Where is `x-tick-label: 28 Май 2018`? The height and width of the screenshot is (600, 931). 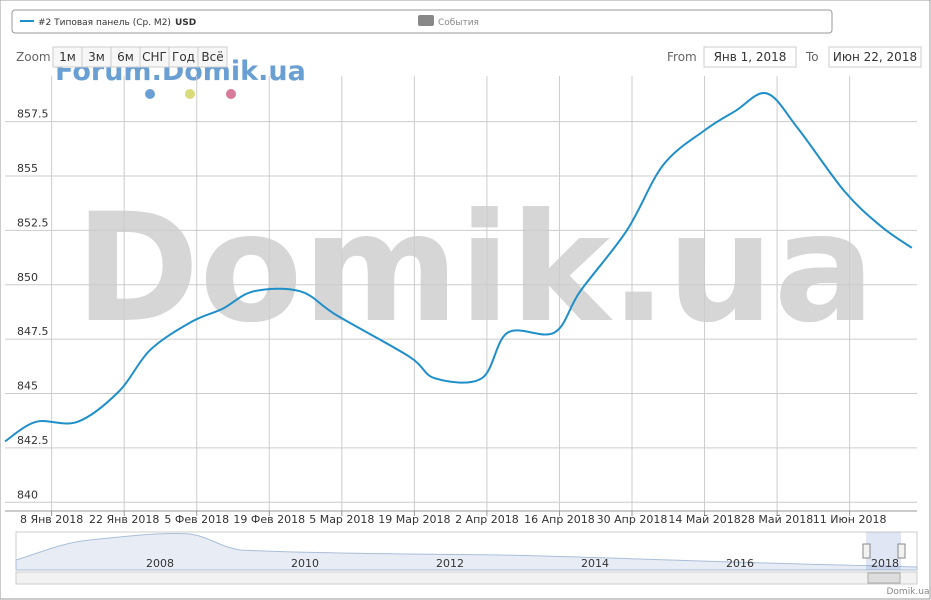 x-tick-label: 28 Май 2018 is located at coordinates (777, 519).